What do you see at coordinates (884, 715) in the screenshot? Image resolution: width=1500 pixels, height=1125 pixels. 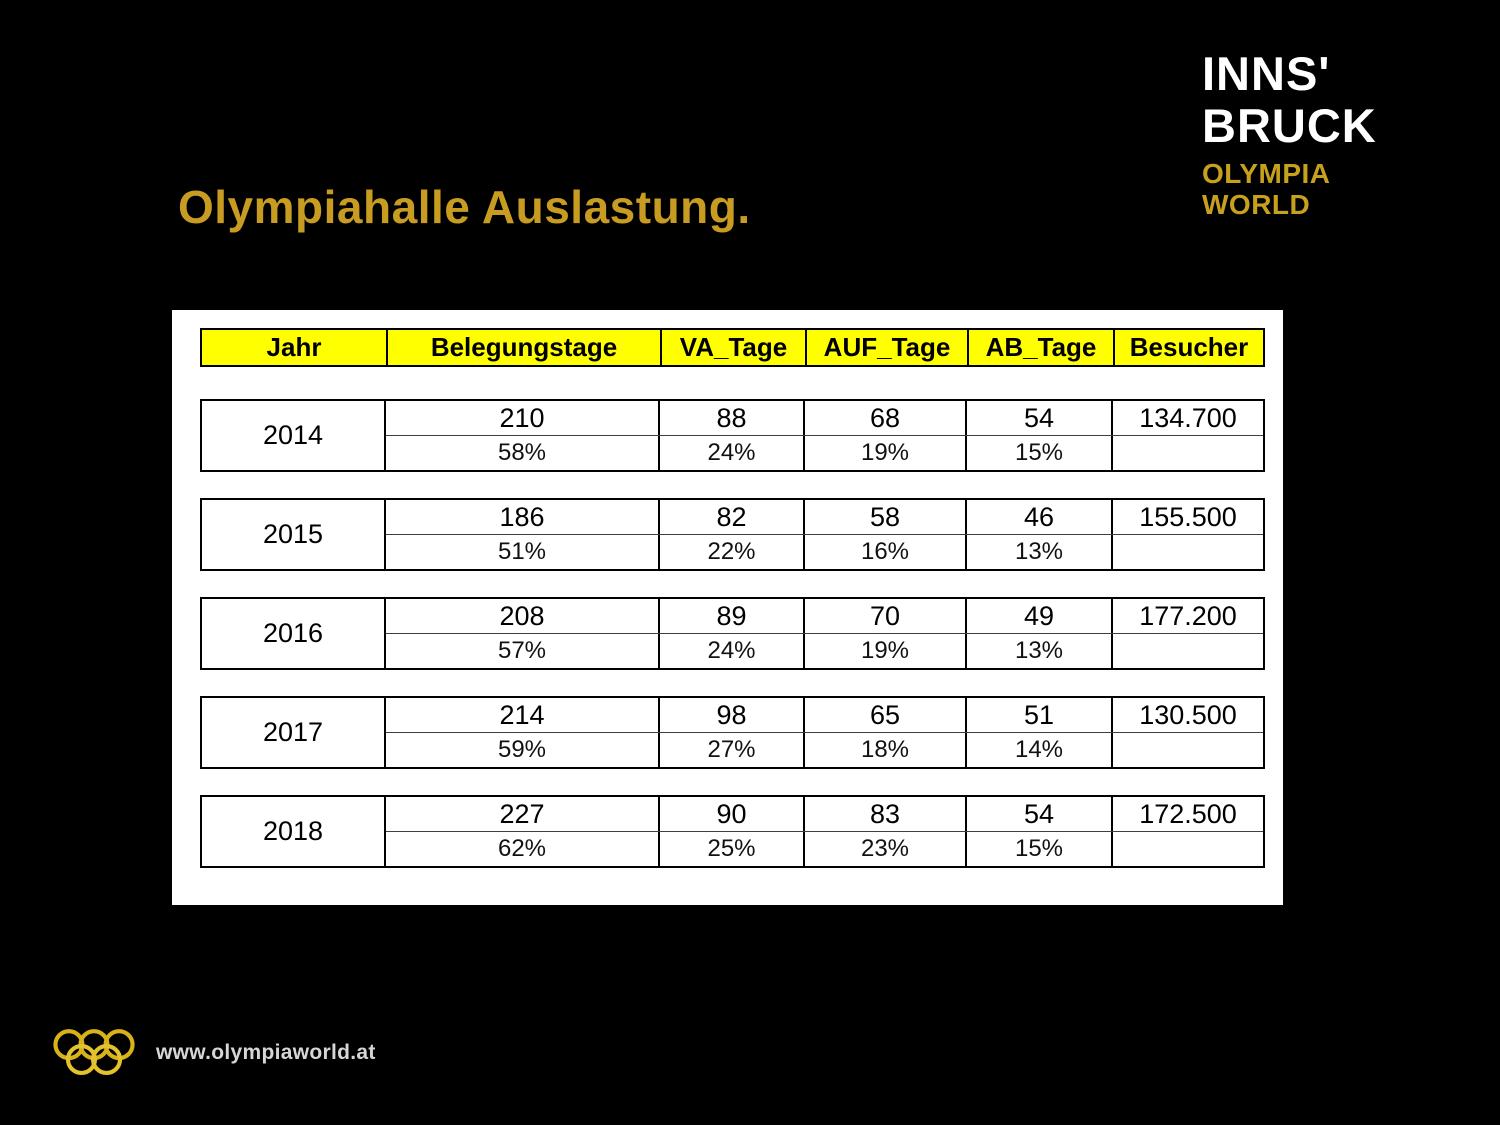 I see `value-cell: 65` at bounding box center [884, 715].